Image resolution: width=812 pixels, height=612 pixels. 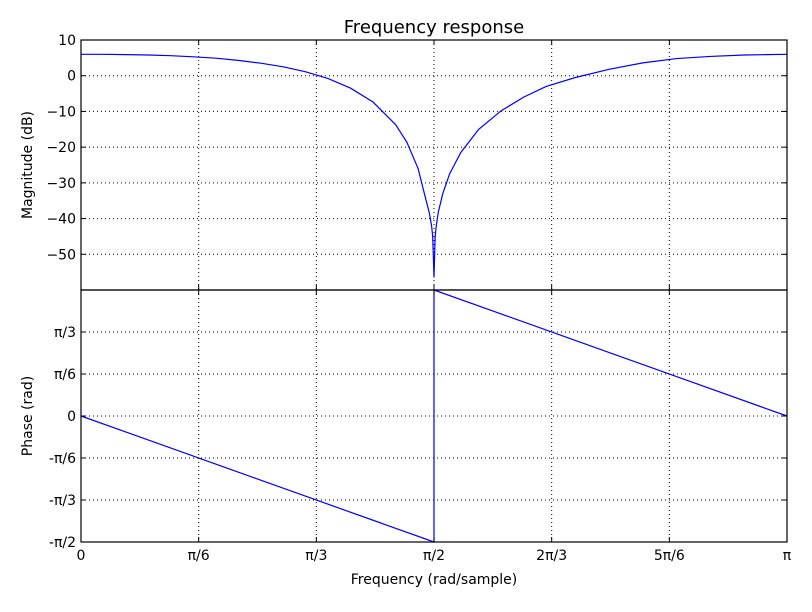 What do you see at coordinates (62, 543) in the screenshot?
I see `y-tick-label: -π/2` at bounding box center [62, 543].